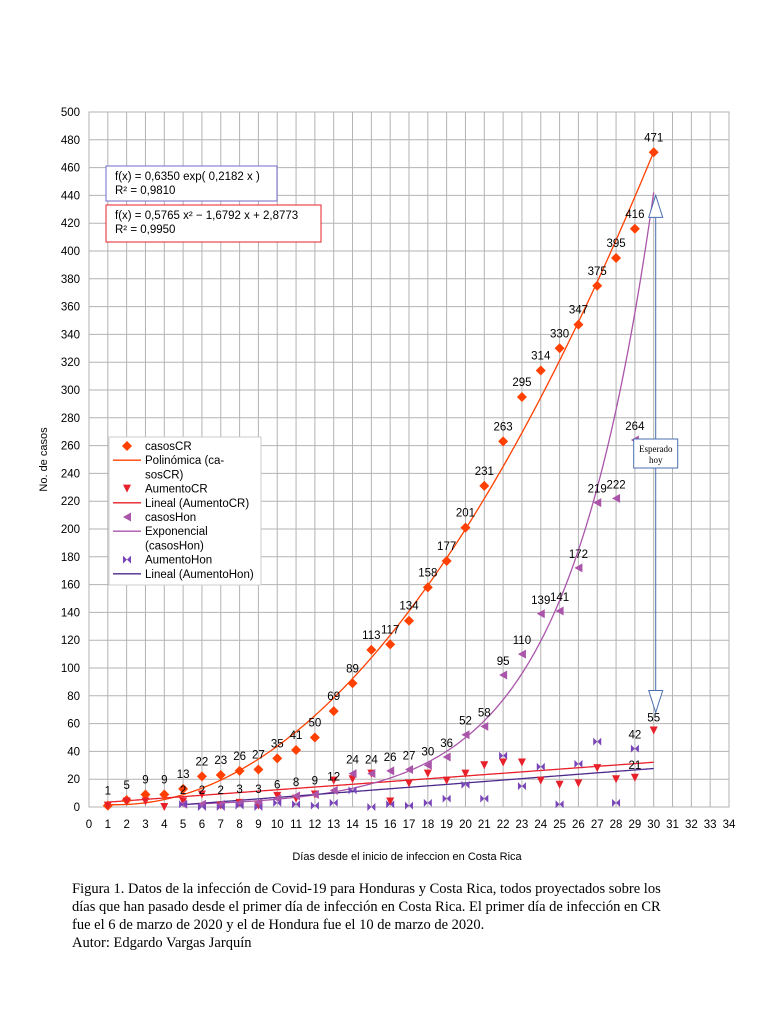  What do you see at coordinates (183, 775) in the screenshot?
I see `casosCR-data-label: 13` at bounding box center [183, 775].